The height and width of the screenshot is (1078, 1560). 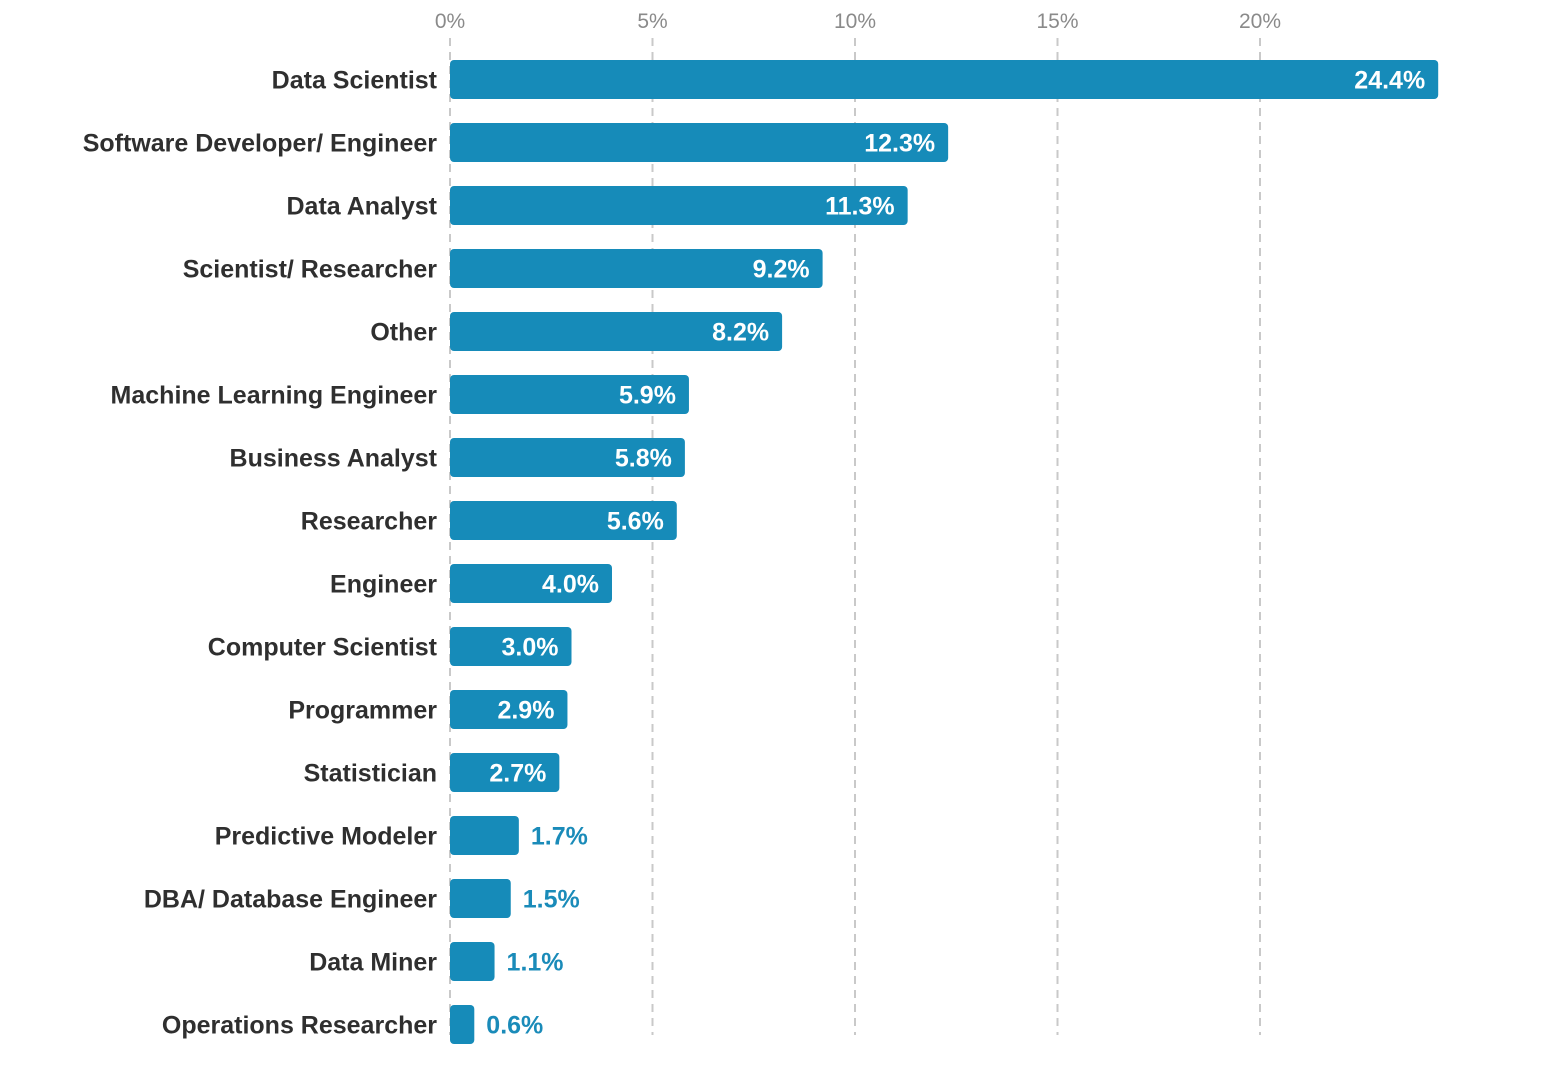 I want to click on category-label: Software Developer/ Engineer, so click(x=260, y=144).